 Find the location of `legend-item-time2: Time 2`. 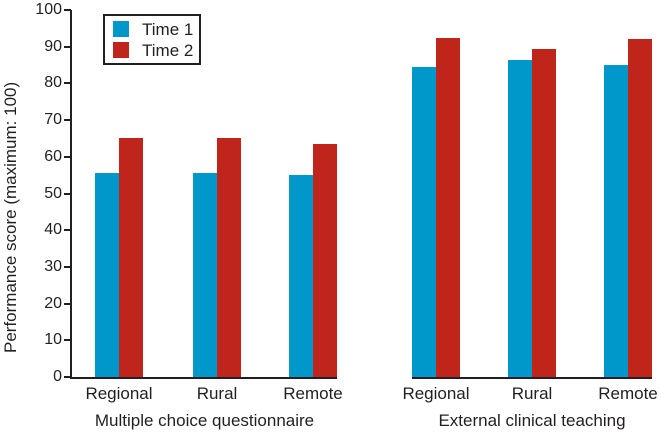

legend-item-time2: Time 2 is located at coordinates (156, 50).